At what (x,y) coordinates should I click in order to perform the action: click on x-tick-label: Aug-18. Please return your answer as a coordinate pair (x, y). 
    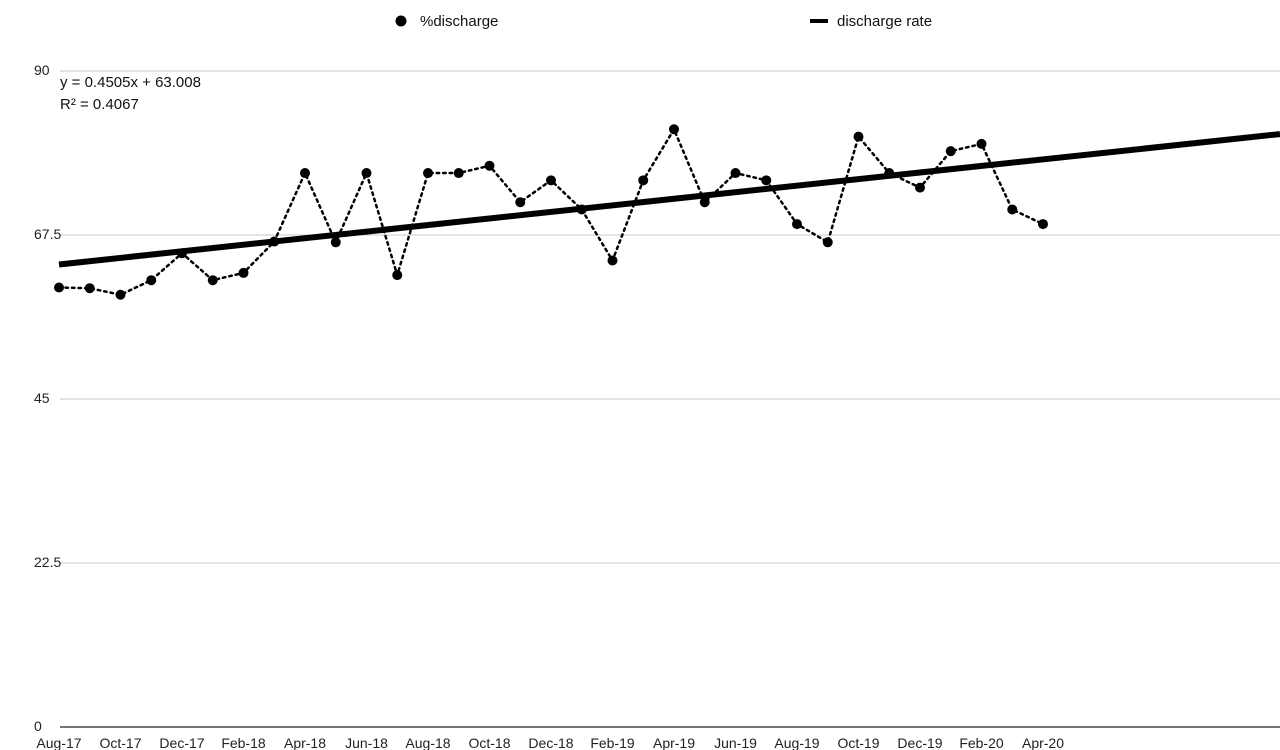
    Looking at the image, I should click on (427, 742).